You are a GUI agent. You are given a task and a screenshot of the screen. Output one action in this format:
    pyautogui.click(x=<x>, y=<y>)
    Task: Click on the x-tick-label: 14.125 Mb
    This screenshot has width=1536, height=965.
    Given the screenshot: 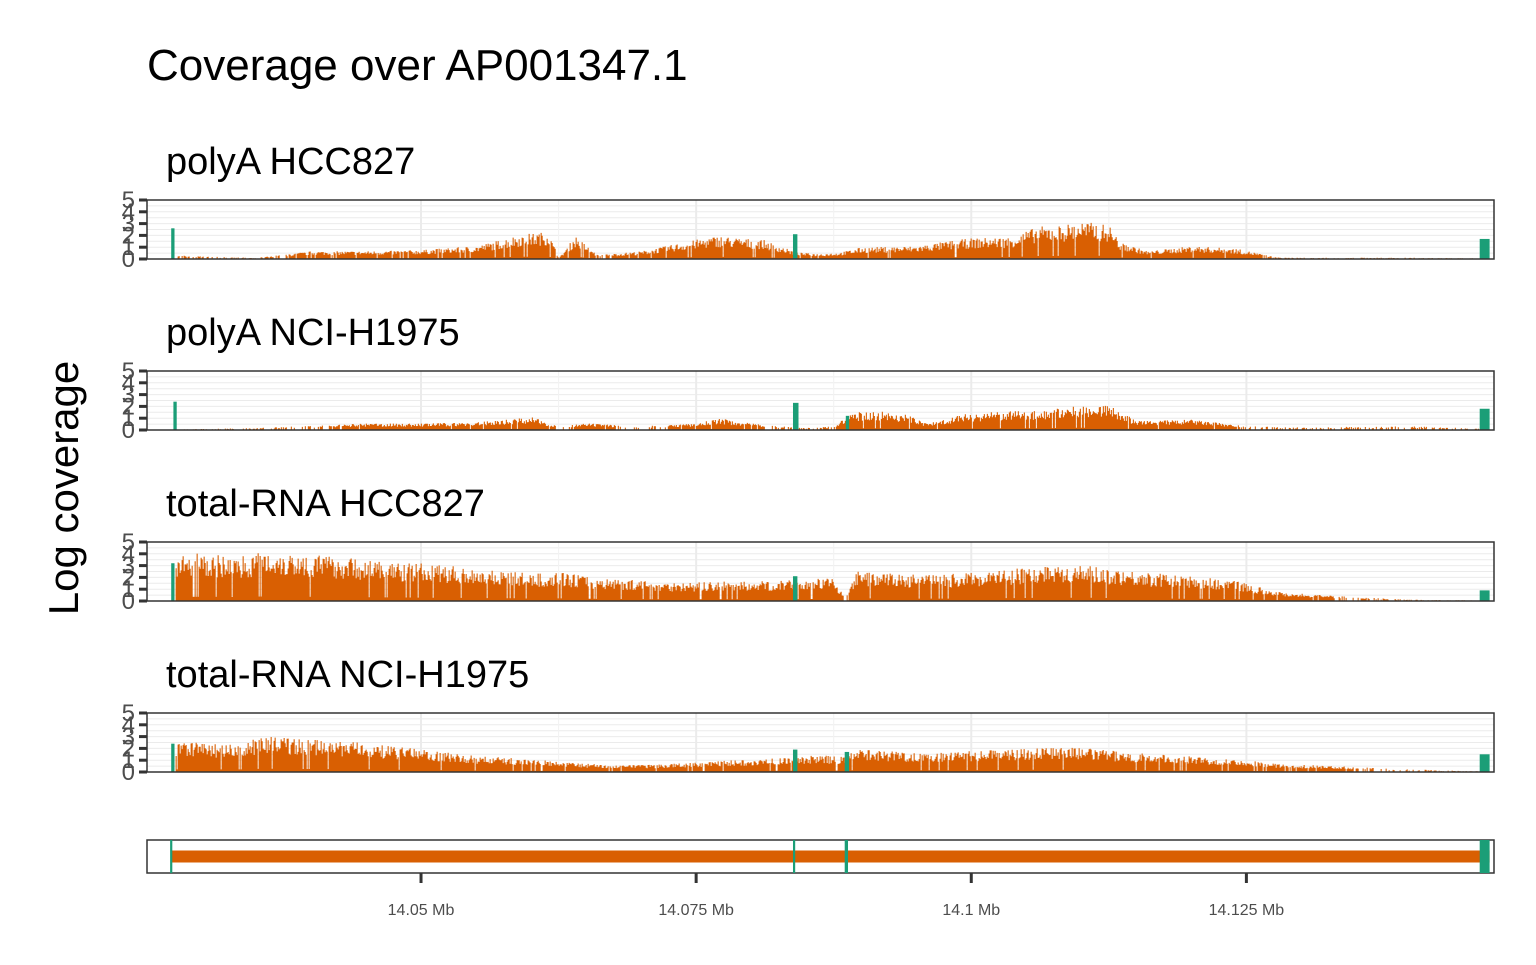 What is the action you would take?
    pyautogui.click(x=1247, y=910)
    